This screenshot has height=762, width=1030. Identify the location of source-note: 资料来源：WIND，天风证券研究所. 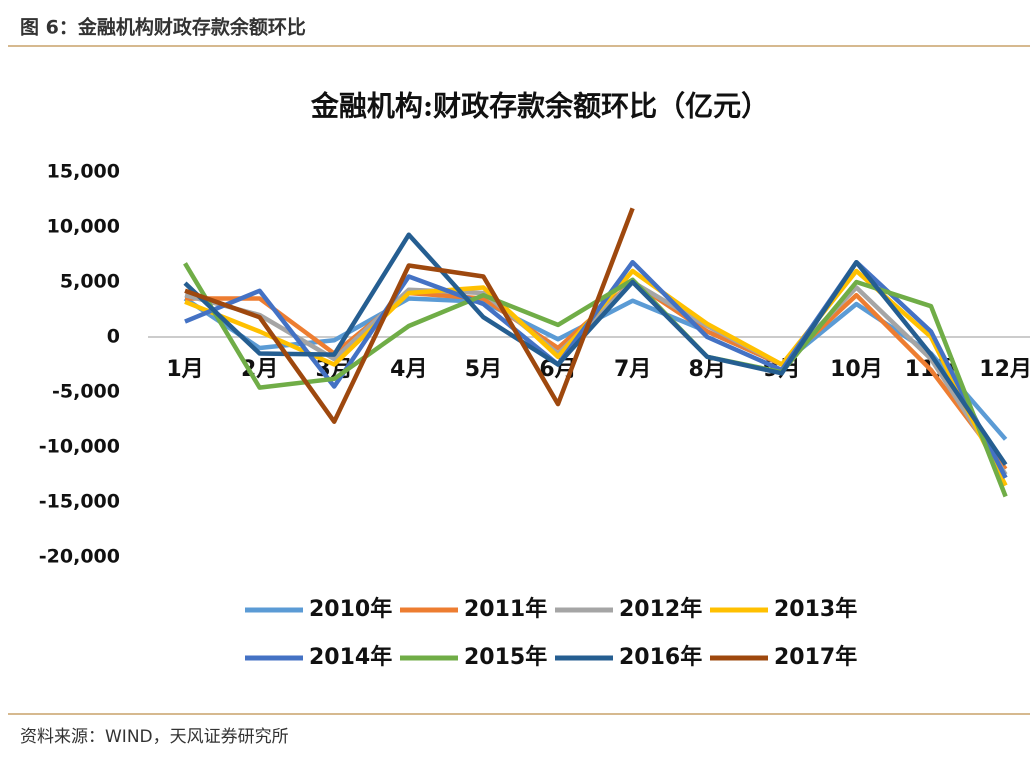
(154, 737).